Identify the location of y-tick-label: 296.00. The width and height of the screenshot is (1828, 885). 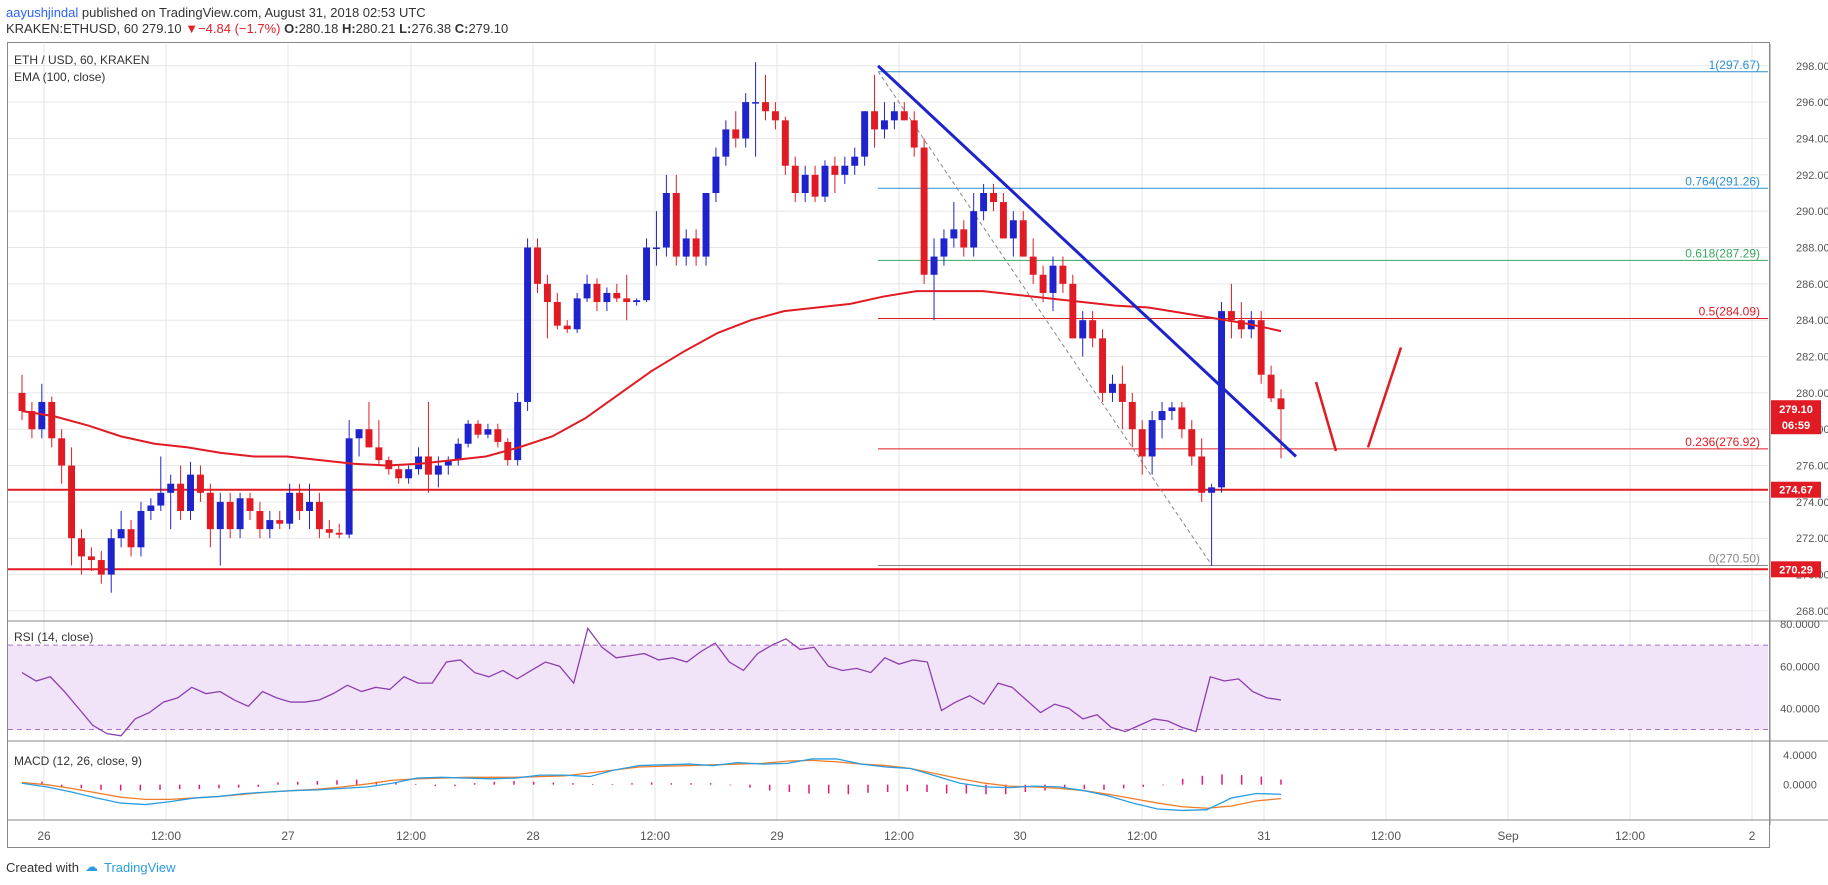
(1812, 103).